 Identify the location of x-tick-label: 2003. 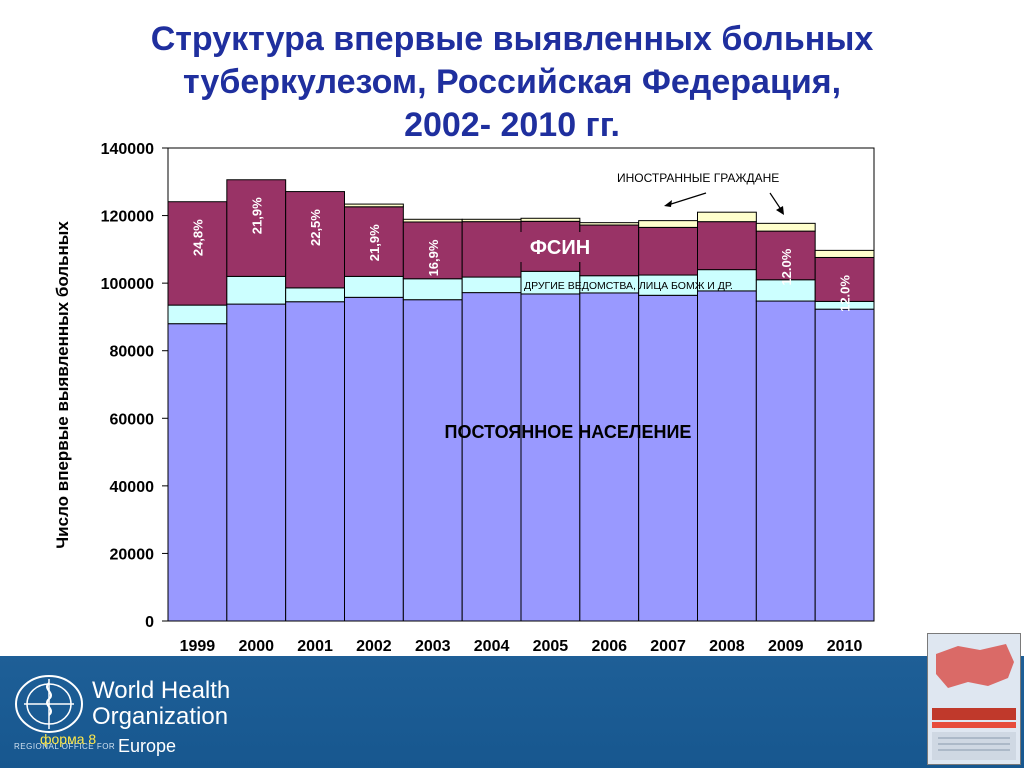
(433, 646).